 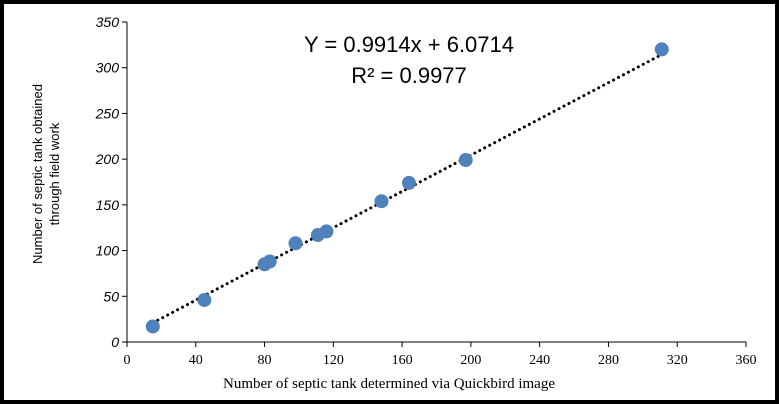 What do you see at coordinates (402, 360) in the screenshot?
I see `x-tick-label: 160` at bounding box center [402, 360].